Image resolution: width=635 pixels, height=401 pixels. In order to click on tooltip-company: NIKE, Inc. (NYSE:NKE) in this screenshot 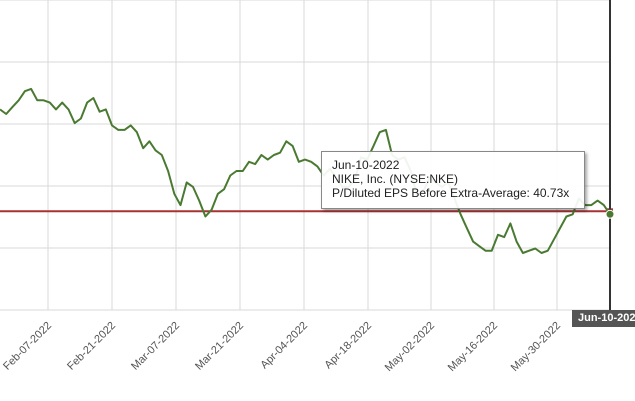, I will do `click(395, 179)`.